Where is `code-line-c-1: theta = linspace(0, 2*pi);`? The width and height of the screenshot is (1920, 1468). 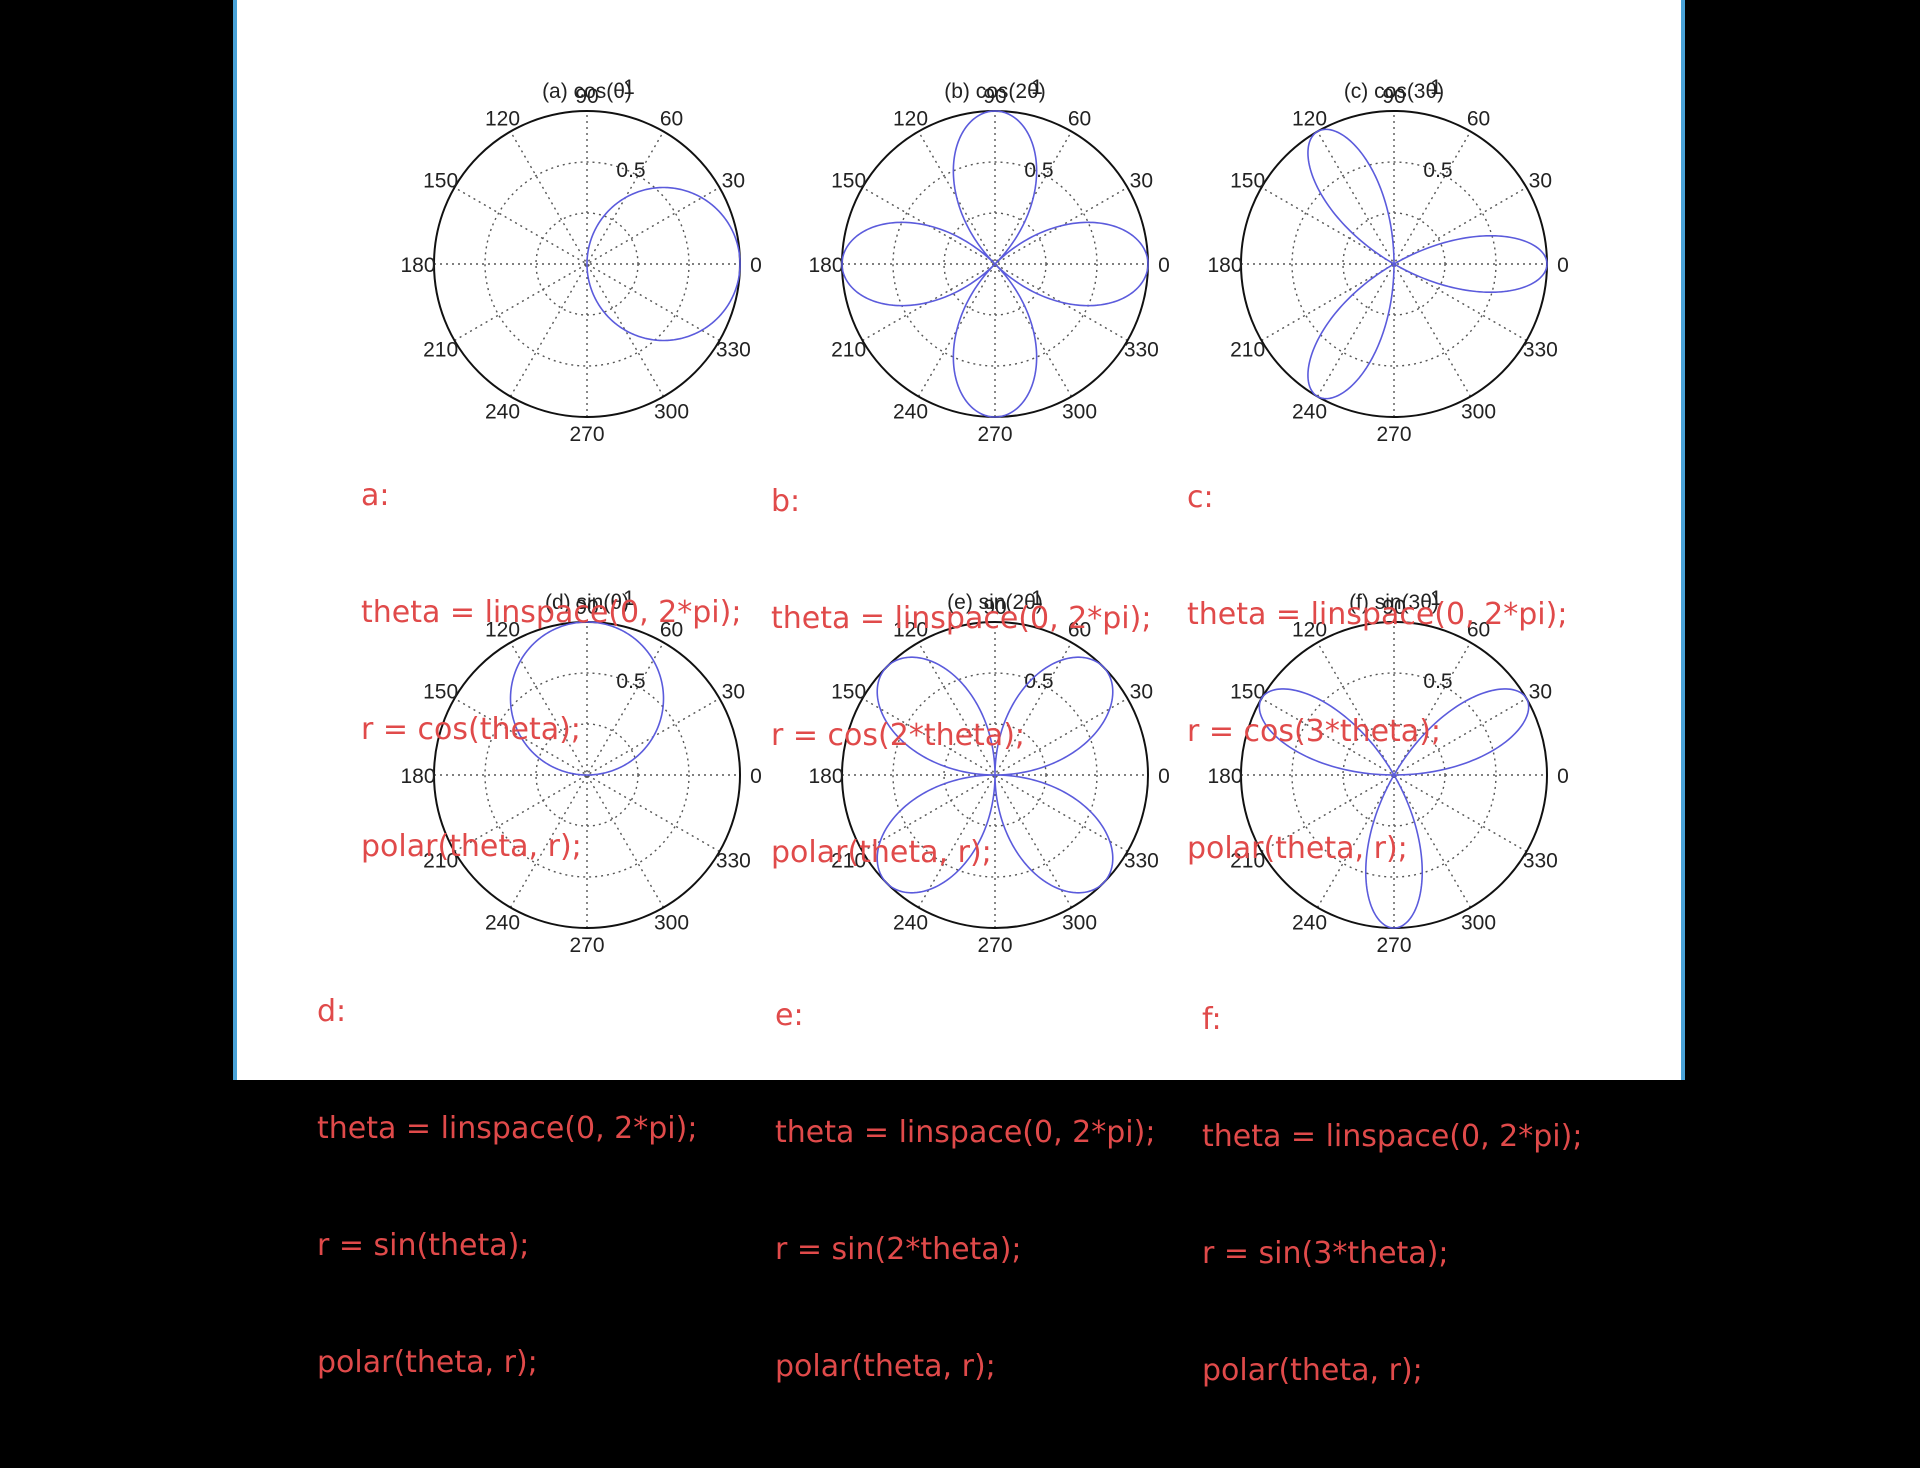
code-line-c-1: theta = linspace(0, 2*pi); is located at coordinates (1377, 614).